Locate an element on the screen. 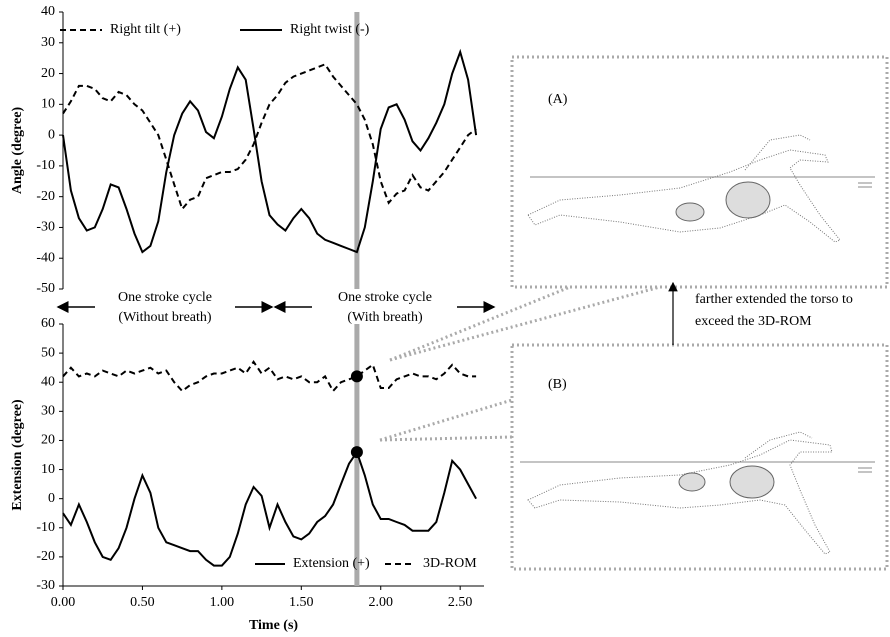  legend-label: 3D-ROM is located at coordinates (450, 563).